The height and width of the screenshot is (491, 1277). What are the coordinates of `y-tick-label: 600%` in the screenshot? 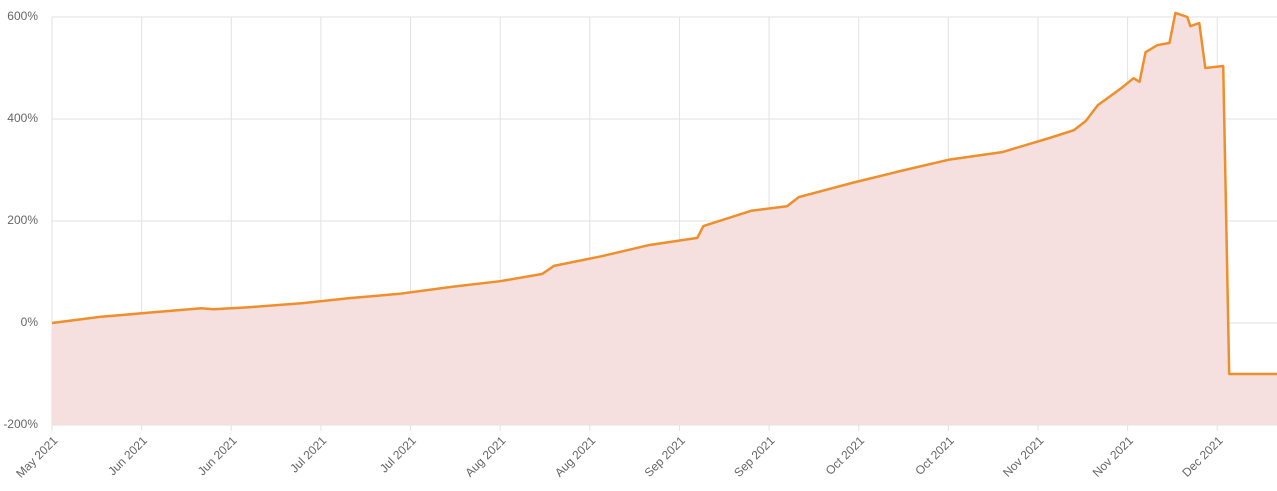 It's located at (22, 16).